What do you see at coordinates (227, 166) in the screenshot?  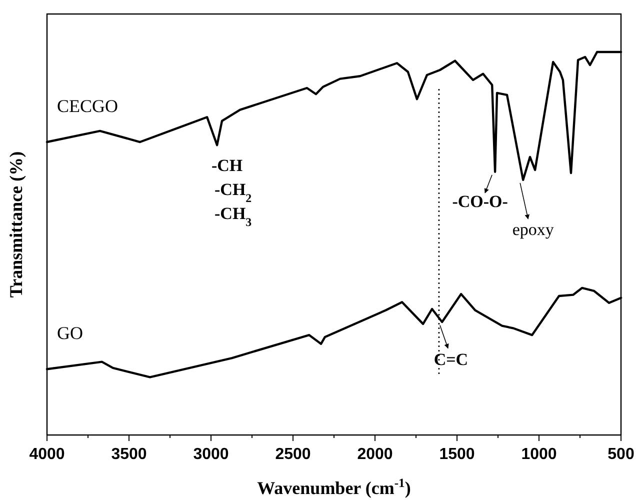 I see `annotation: -CH` at bounding box center [227, 166].